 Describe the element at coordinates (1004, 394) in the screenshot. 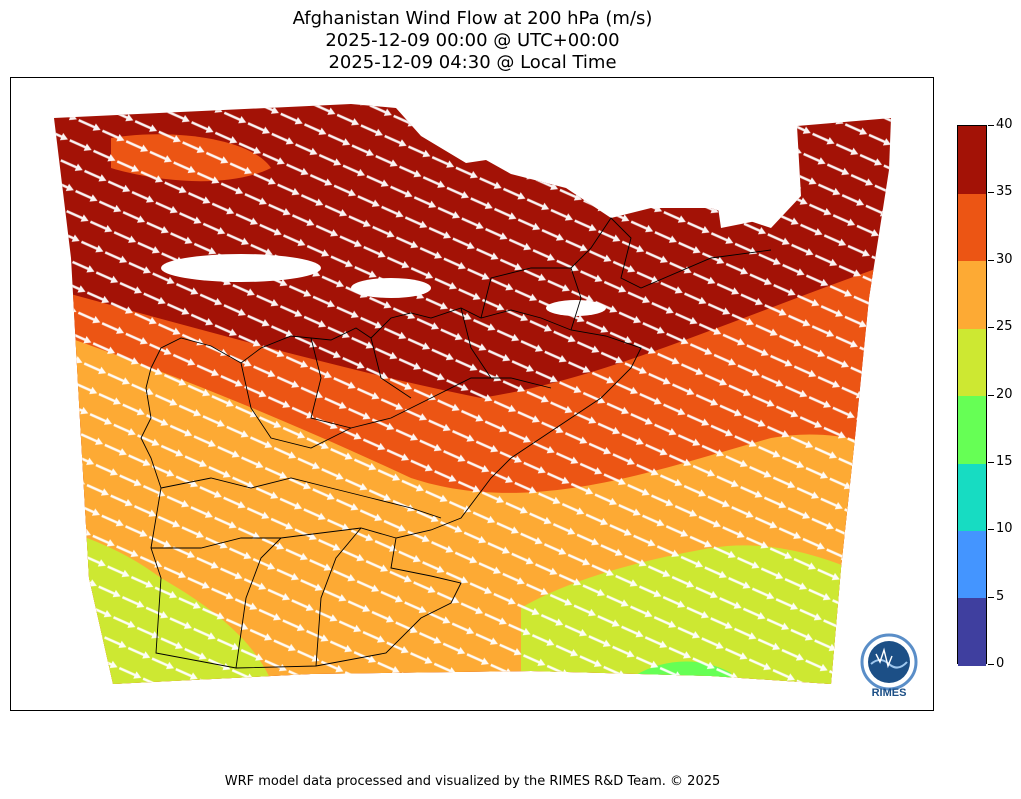

I see `colorbar-tick-label: 20` at that location.